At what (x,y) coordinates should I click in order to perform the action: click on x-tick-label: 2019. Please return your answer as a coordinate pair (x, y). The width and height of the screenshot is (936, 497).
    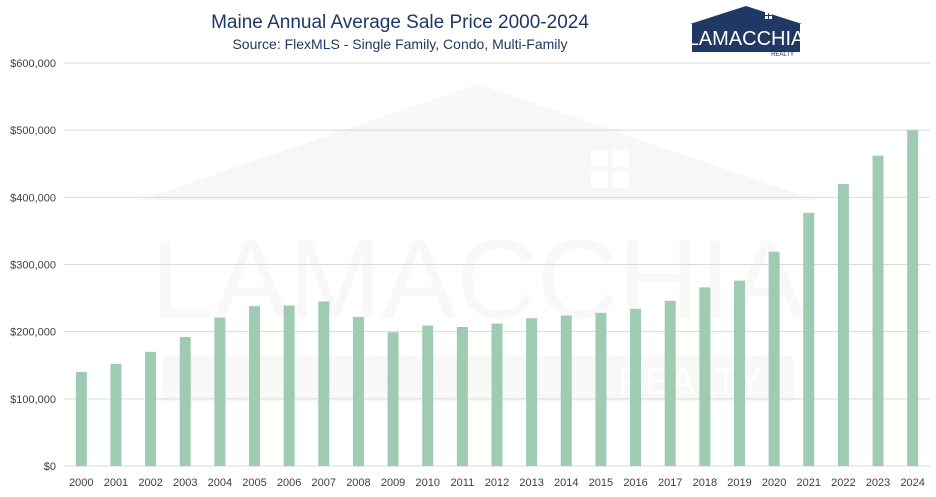
    Looking at the image, I should click on (739, 483).